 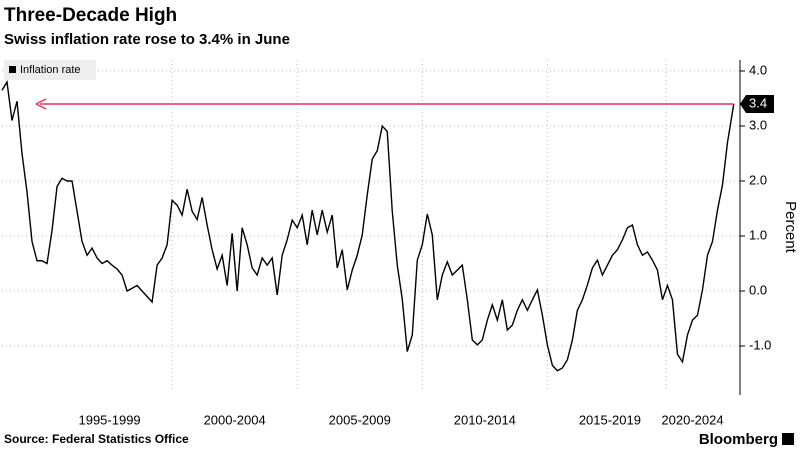 I want to click on x-tick-label: 2020-2024, so click(x=692, y=419).